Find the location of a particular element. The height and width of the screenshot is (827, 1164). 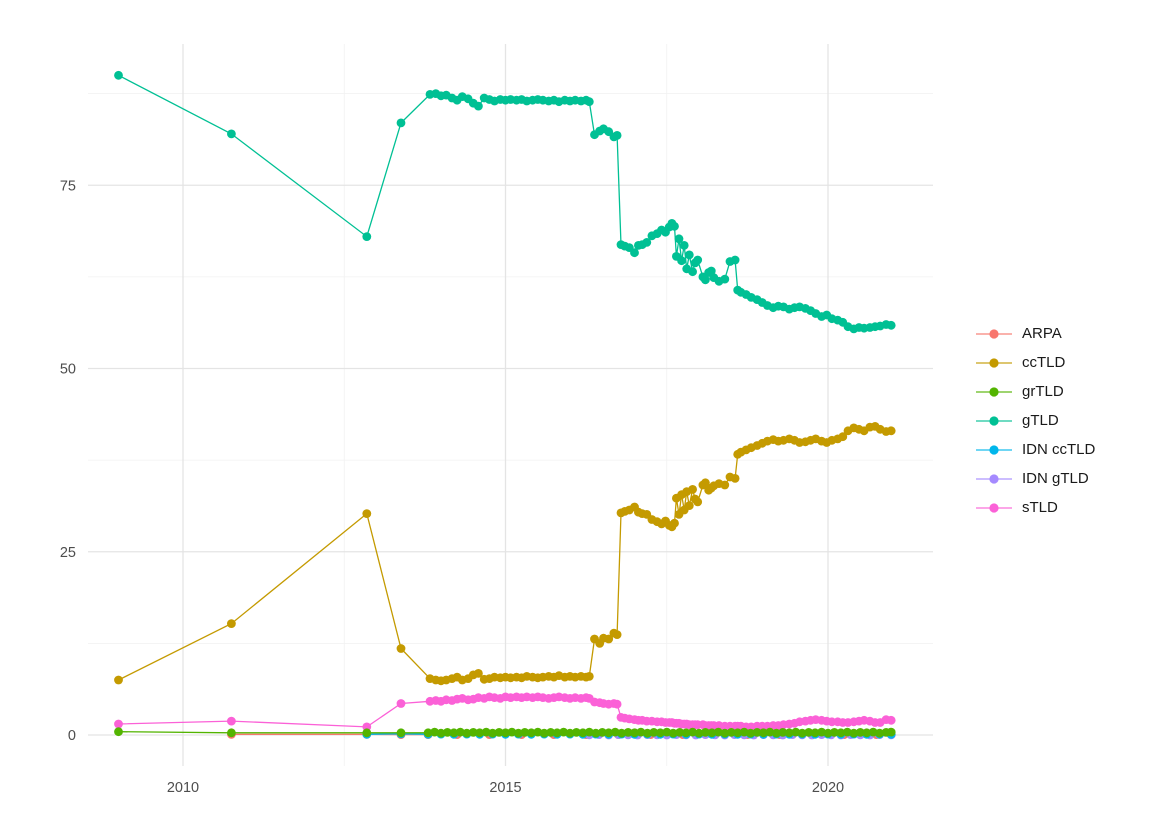

legend-label: gTLD is located at coordinates (1040, 420).